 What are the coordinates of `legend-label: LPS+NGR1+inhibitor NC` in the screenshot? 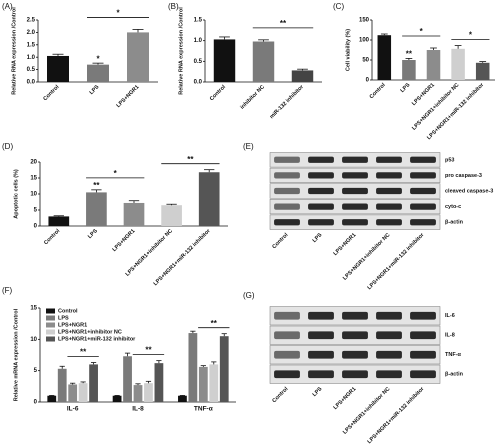 It's located at (90, 332).